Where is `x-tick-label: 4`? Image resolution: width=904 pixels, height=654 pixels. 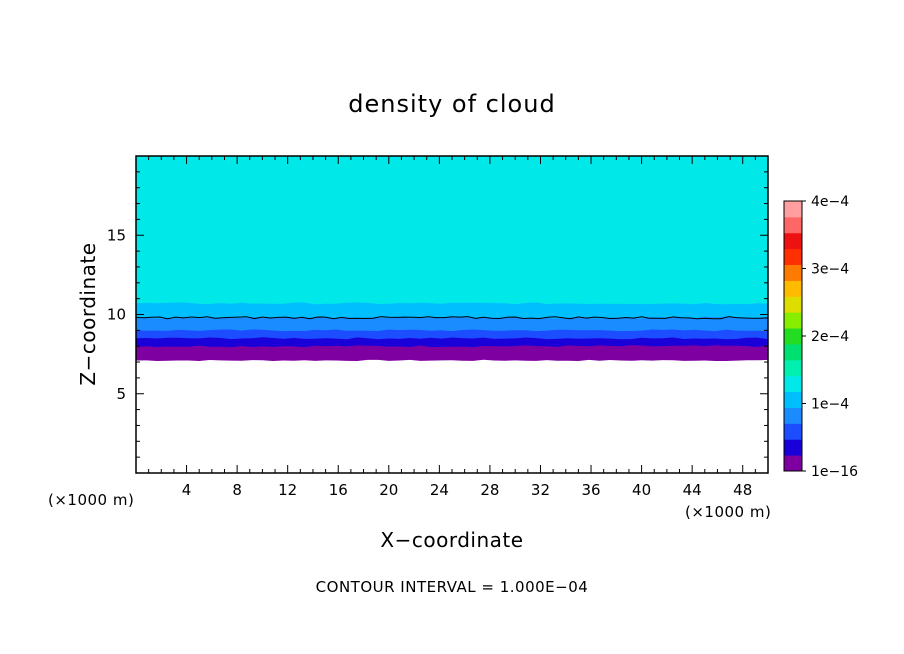
x-tick-label: 4 is located at coordinates (187, 490).